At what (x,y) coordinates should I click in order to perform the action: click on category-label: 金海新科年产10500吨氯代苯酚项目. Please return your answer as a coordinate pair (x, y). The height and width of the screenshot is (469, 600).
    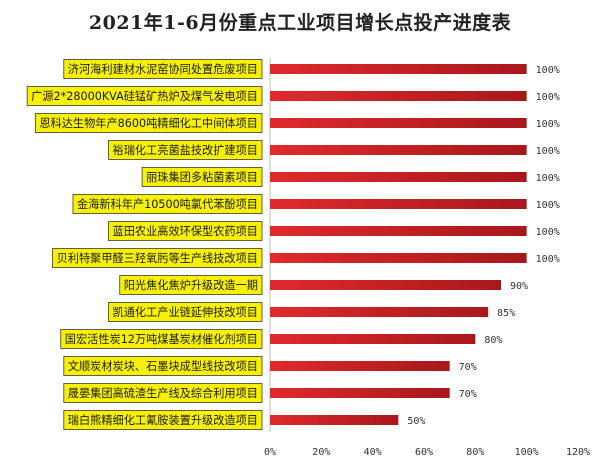
    Looking at the image, I should click on (167, 204).